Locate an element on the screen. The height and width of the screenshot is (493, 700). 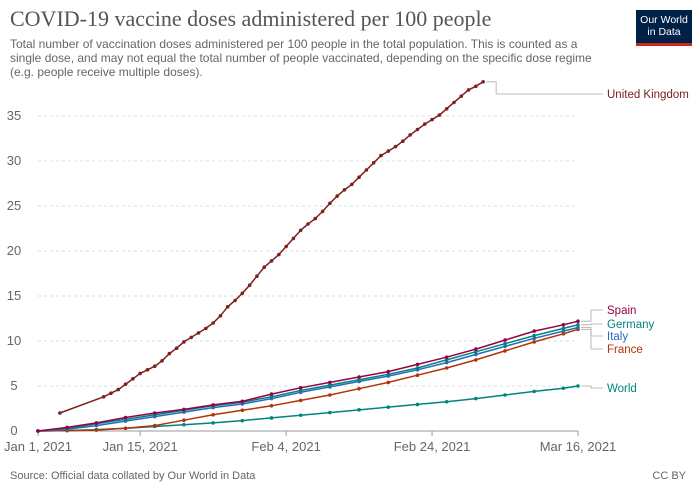
legend-label-france: France is located at coordinates (625, 350).